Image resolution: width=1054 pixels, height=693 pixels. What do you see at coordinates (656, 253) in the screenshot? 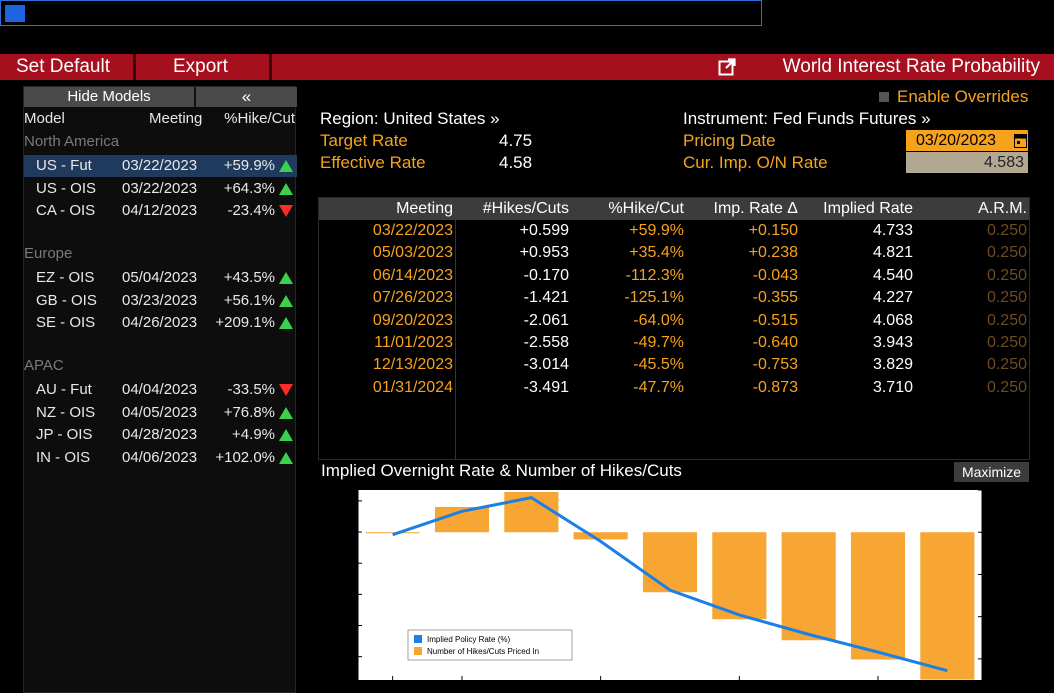
I see `table-cell: +35.4%` at bounding box center [656, 253].